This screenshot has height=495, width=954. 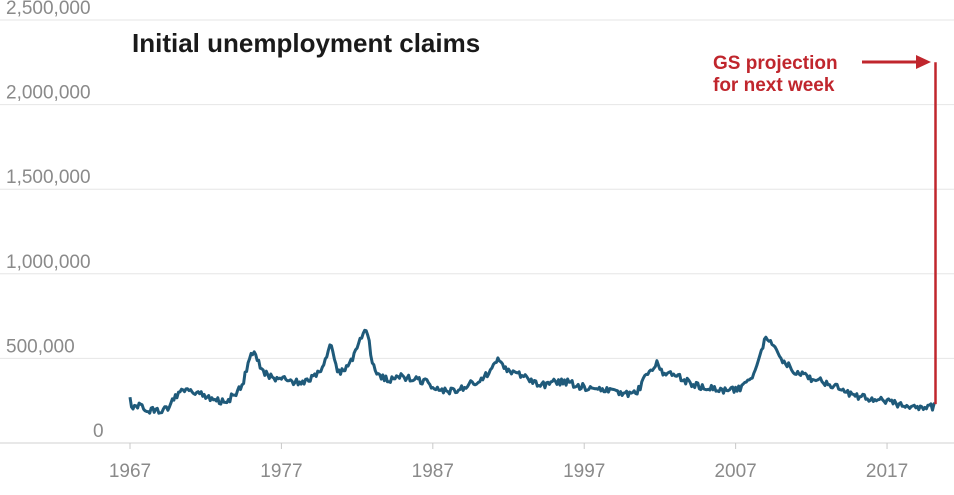 I want to click on y-tick-label: 1,000,000, so click(x=48, y=262).